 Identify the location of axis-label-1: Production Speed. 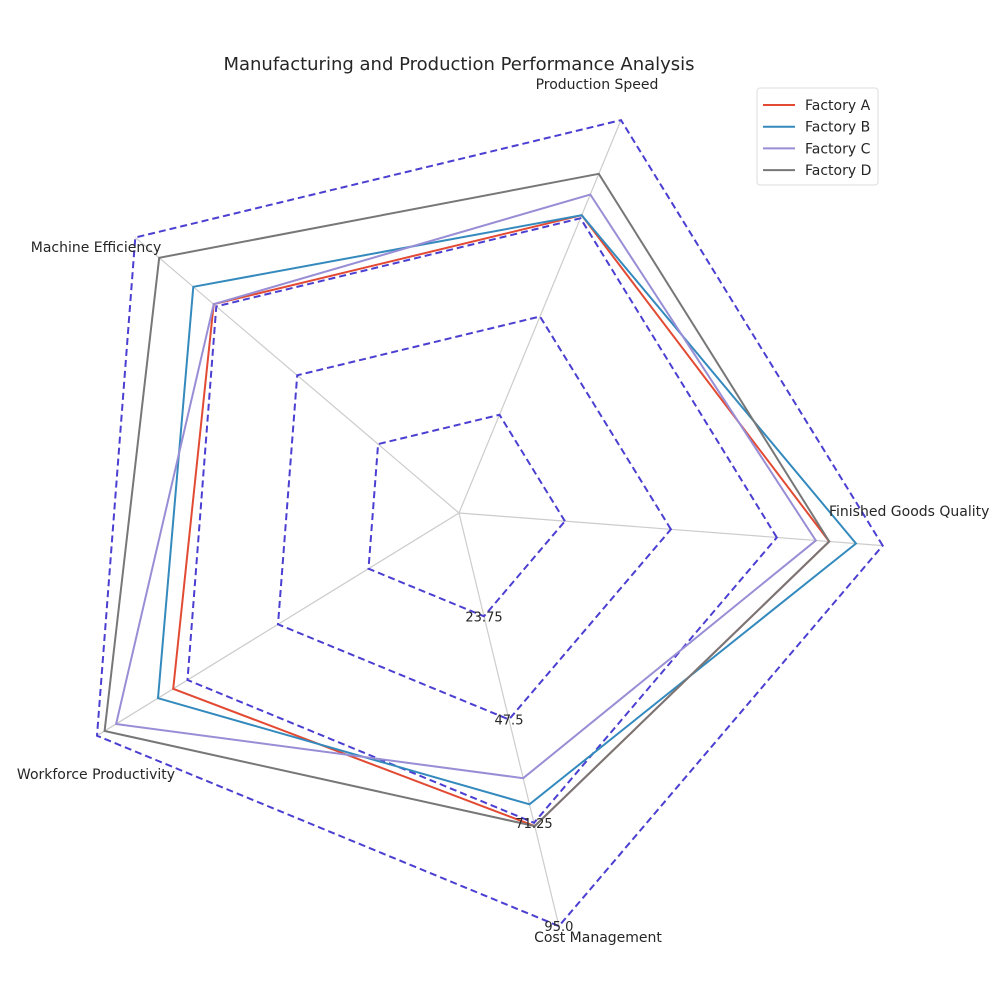
(597, 85).